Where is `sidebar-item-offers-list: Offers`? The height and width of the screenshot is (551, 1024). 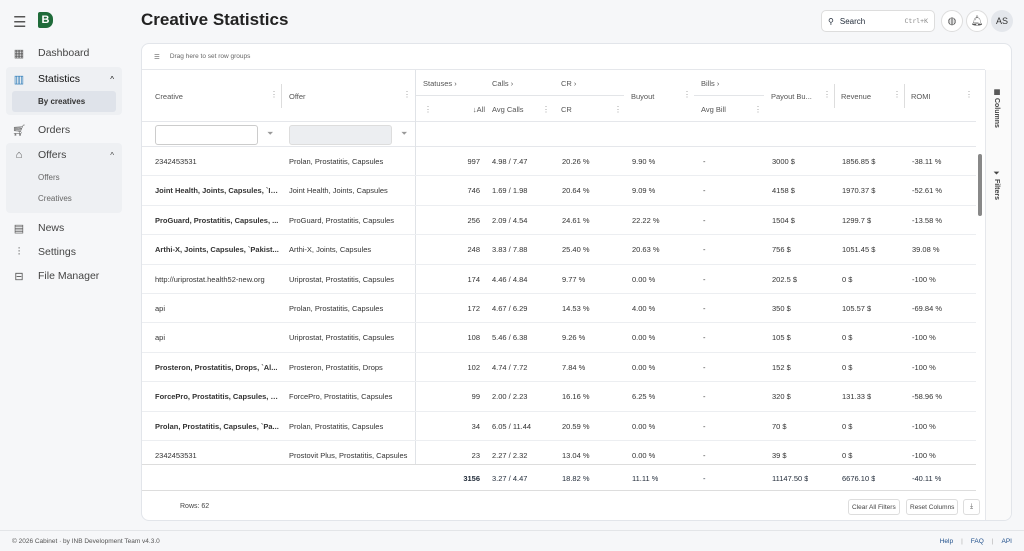
sidebar-item-offers-list: Offers is located at coordinates (49, 177).